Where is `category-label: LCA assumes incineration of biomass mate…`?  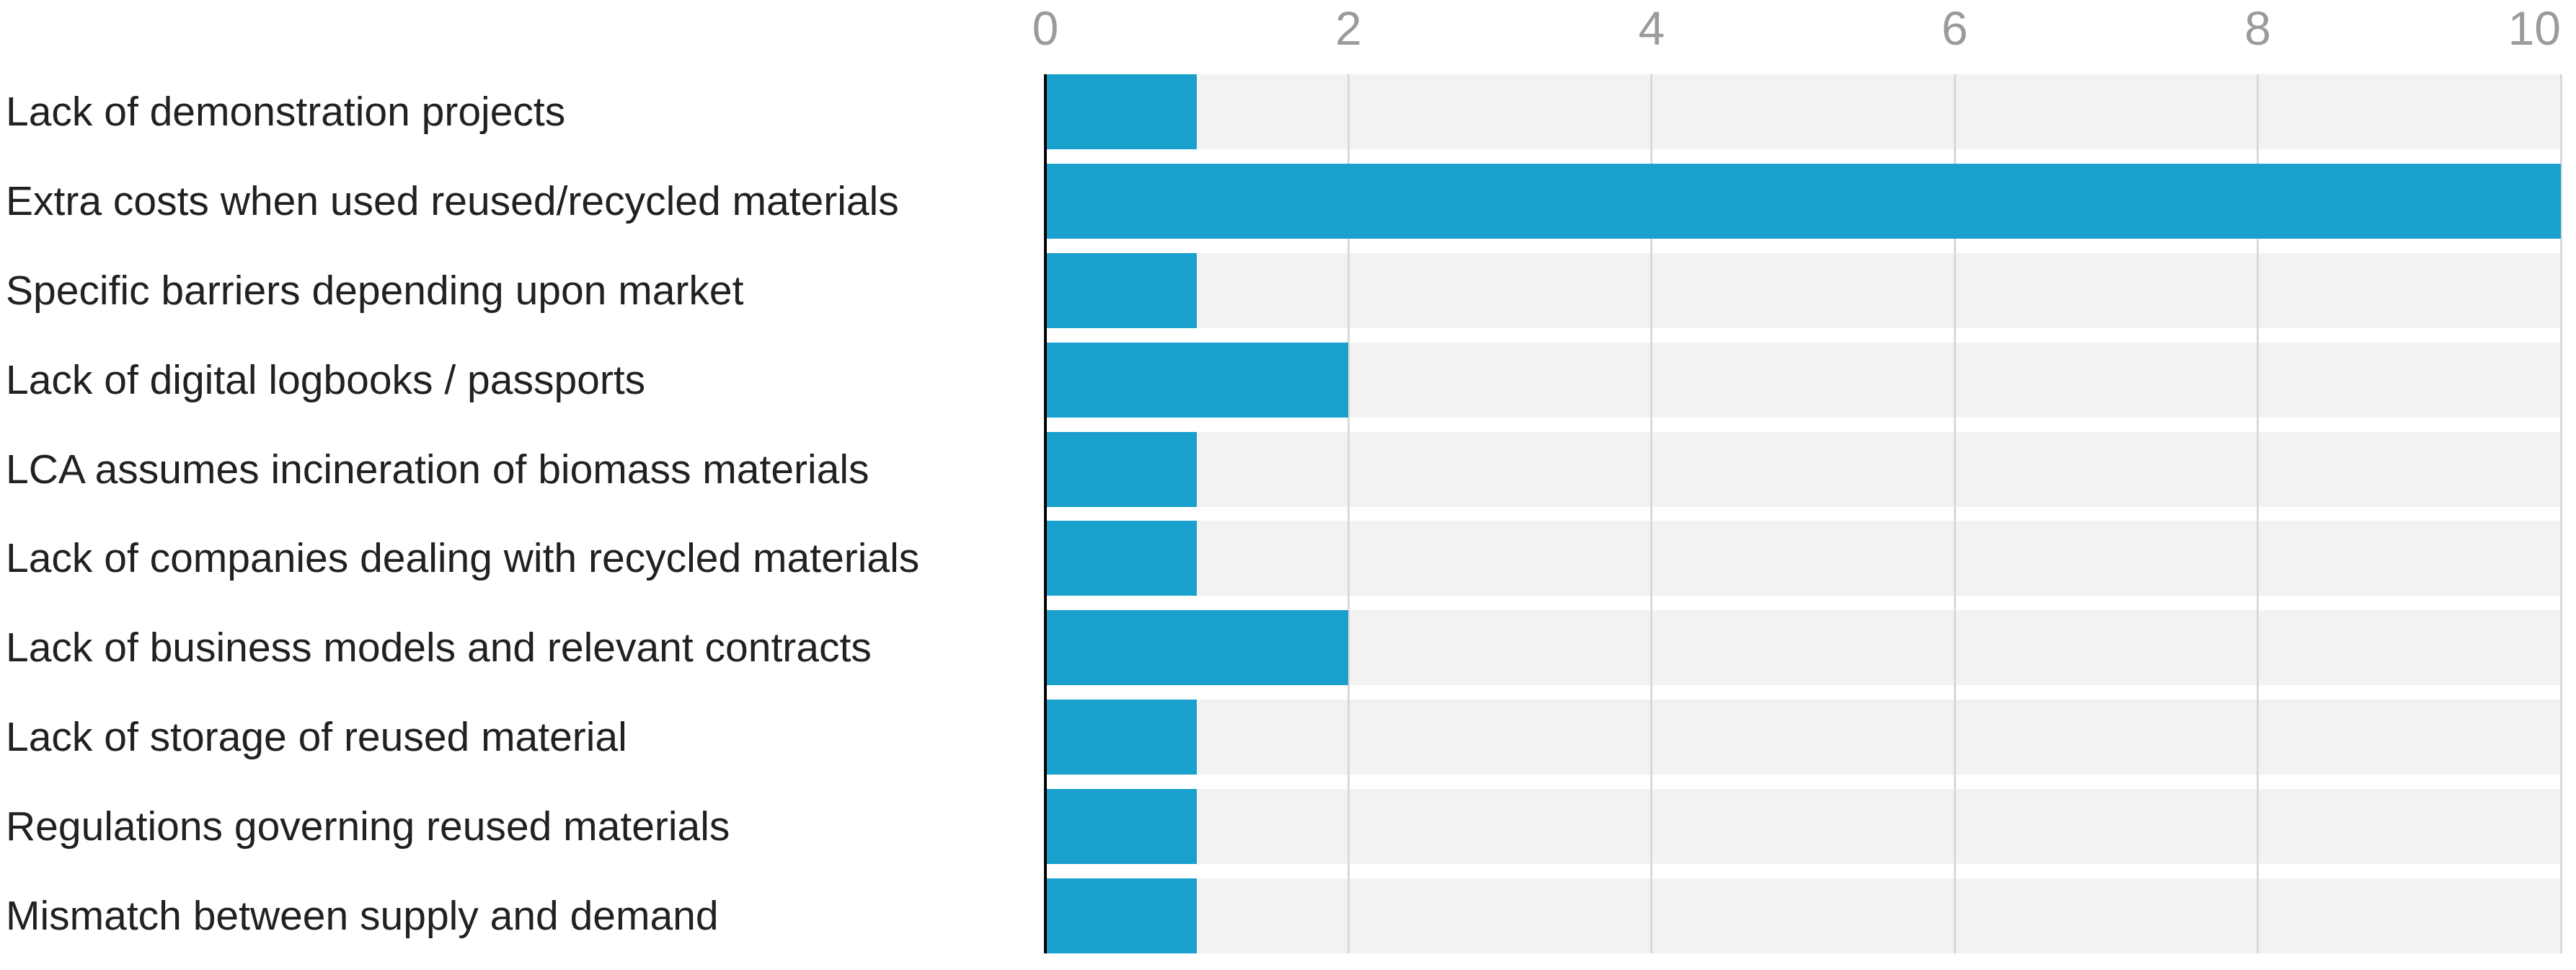 category-label: LCA assumes incineration of biomass mate… is located at coordinates (437, 469).